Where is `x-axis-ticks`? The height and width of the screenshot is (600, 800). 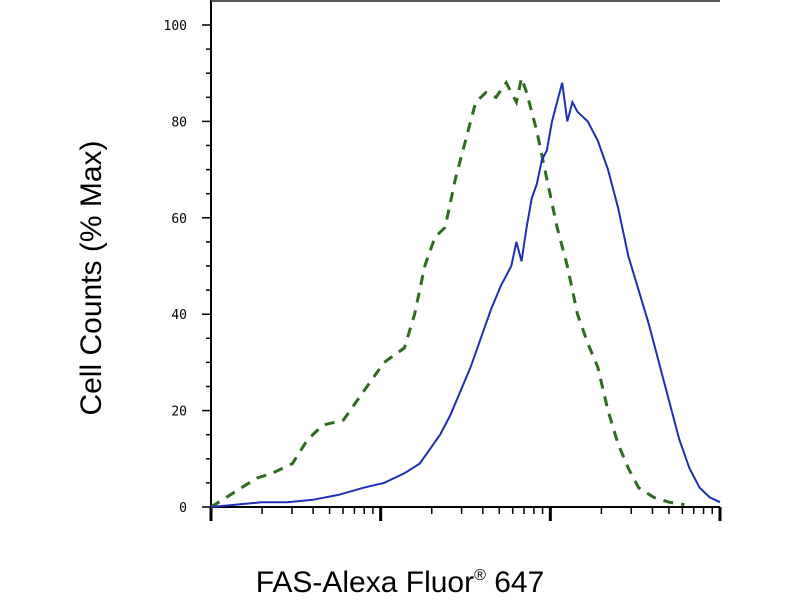
x-axis-ticks is located at coordinates (465, 514).